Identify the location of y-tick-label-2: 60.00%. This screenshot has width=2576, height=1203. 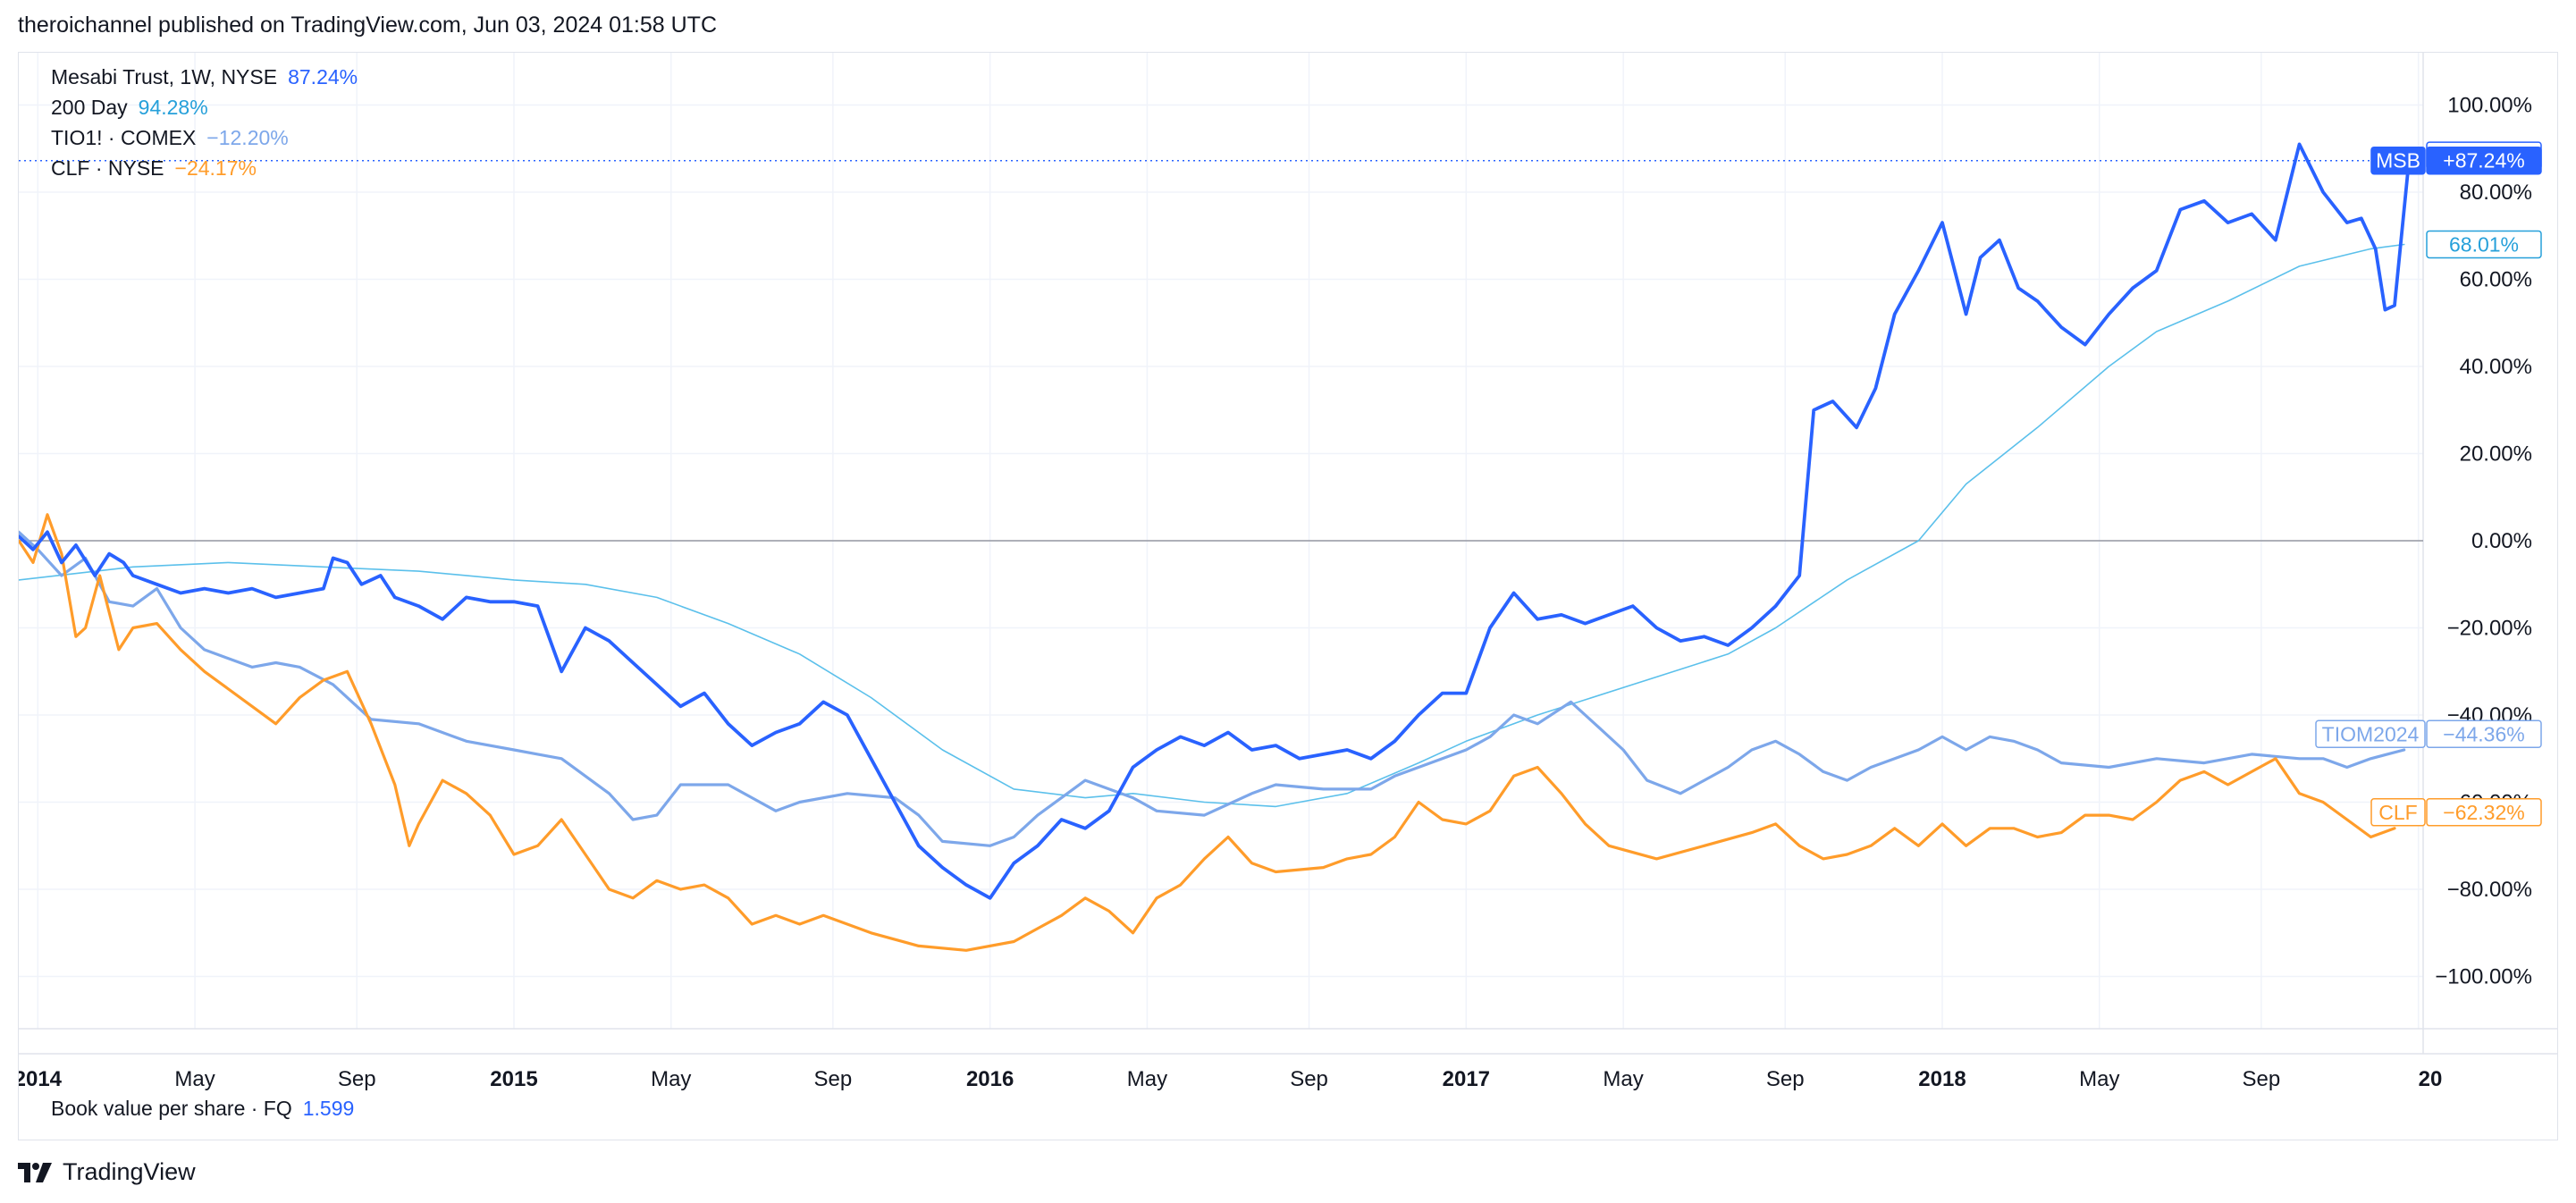
(2496, 280).